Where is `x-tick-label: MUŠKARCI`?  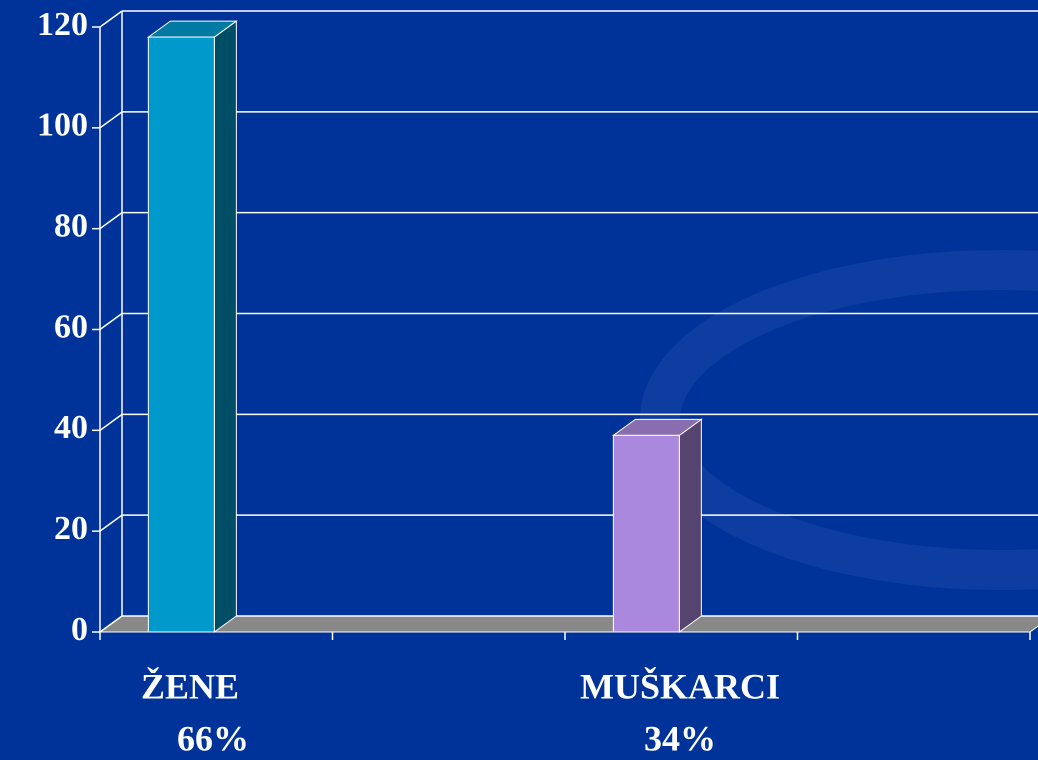
x-tick-label: MUŠKARCI is located at coordinates (680, 686).